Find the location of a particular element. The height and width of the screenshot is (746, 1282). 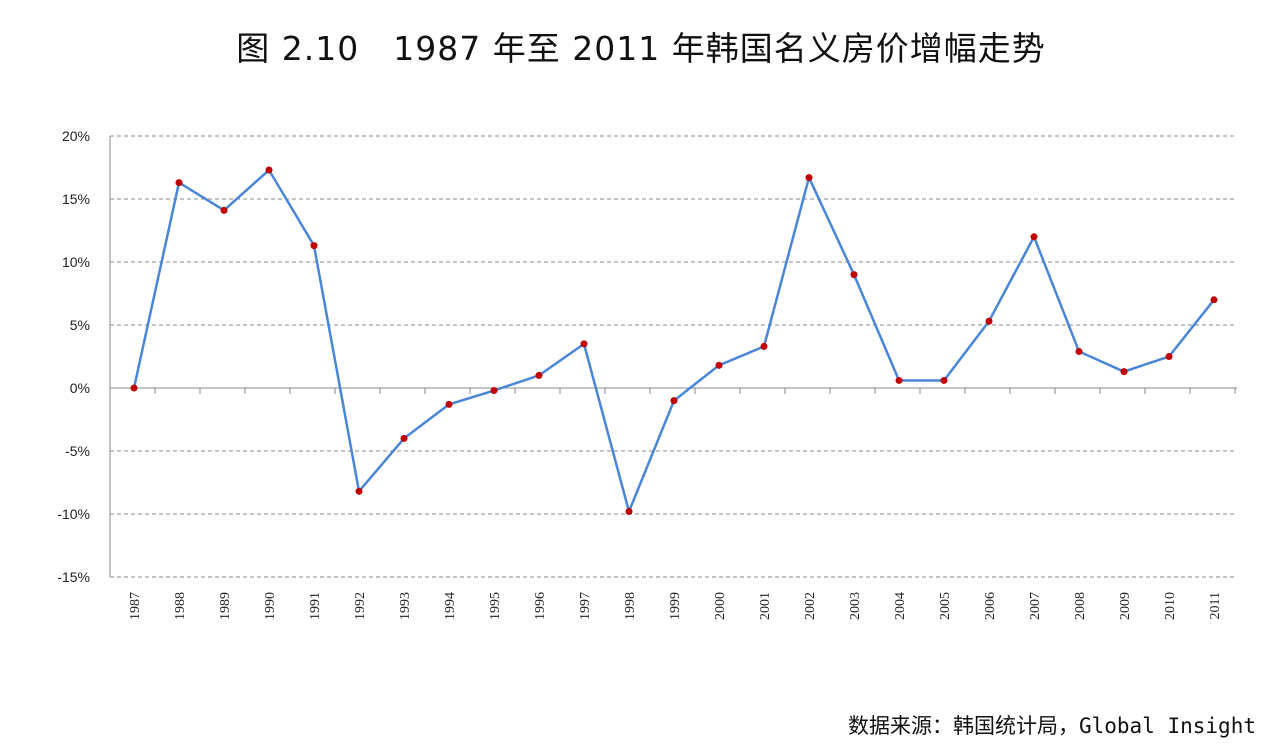

x-tick-label: 1991 is located at coordinates (315, 606).